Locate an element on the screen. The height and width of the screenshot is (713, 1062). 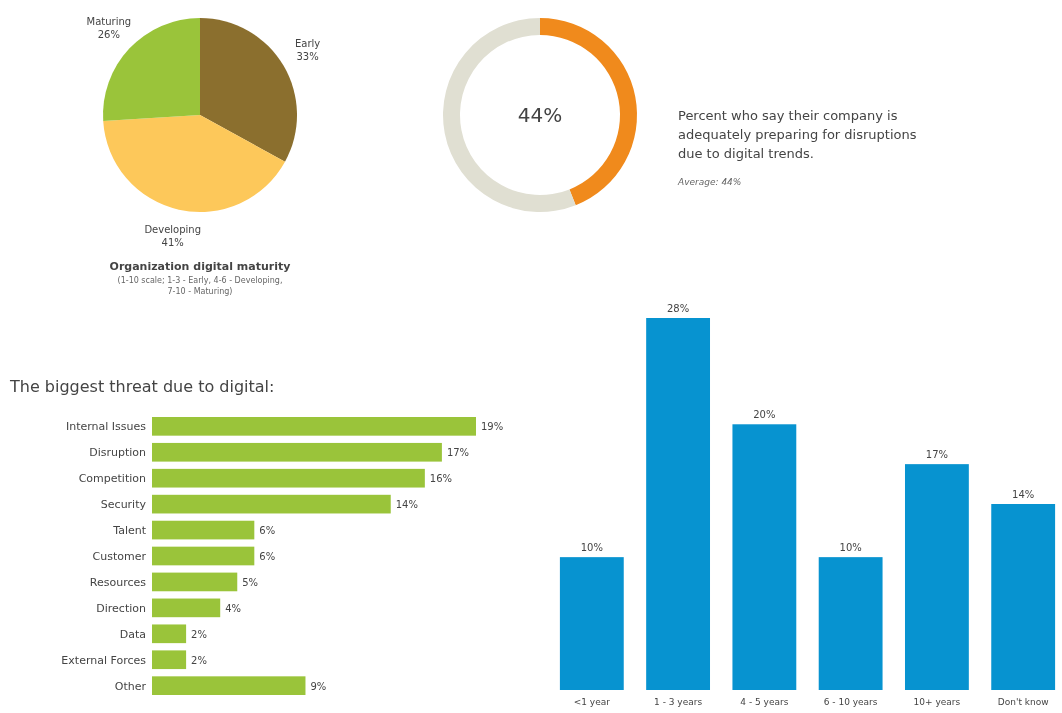
x-tick-label: Don't know is located at coordinates (1023, 702).